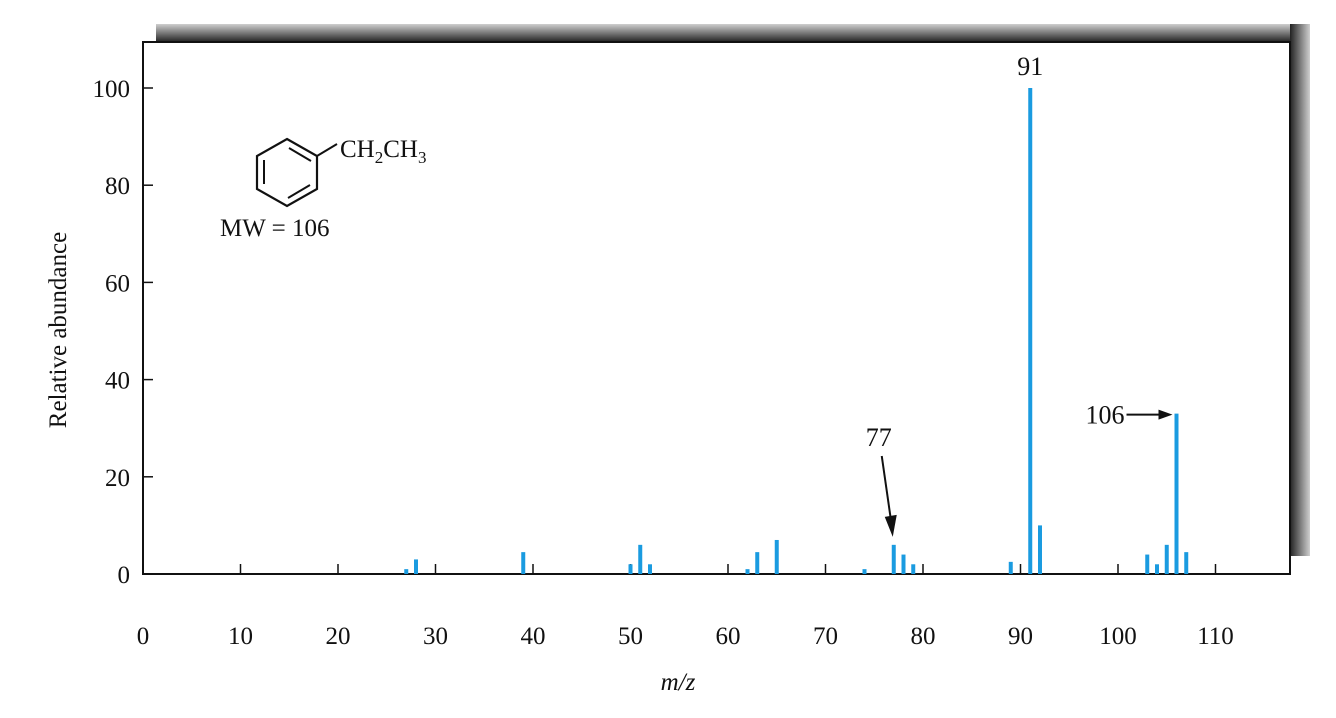 The height and width of the screenshot is (718, 1336). Describe the element at coordinates (1300, 290) in the screenshot. I see `frame-shadow-right` at that location.